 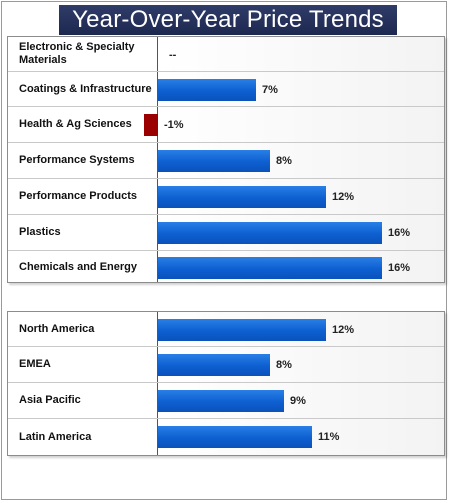 I want to click on category-row: Coatings & Infrastructure 7%, so click(x=226, y=89).